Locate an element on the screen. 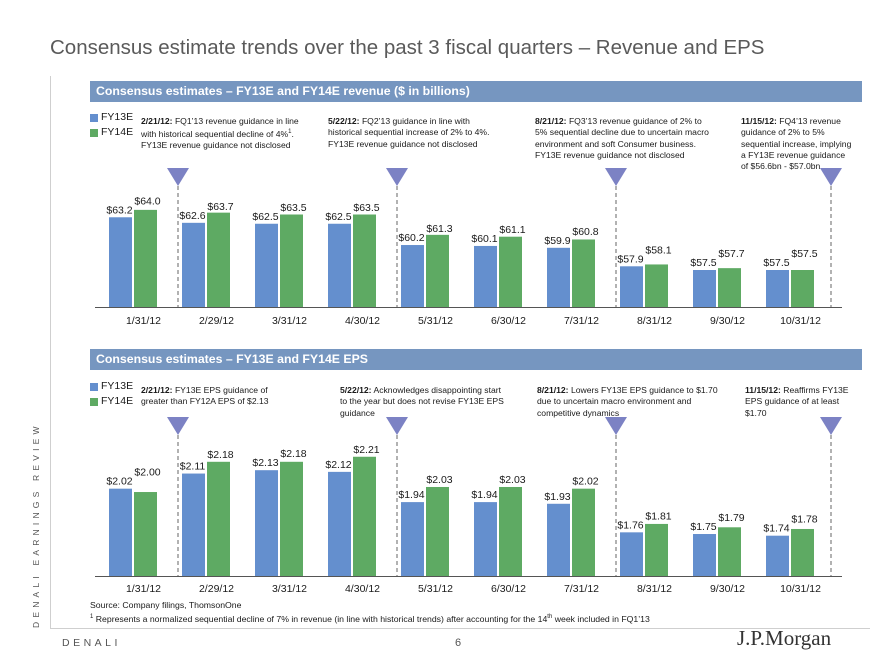  bottom-rule is located at coordinates (460, 628).